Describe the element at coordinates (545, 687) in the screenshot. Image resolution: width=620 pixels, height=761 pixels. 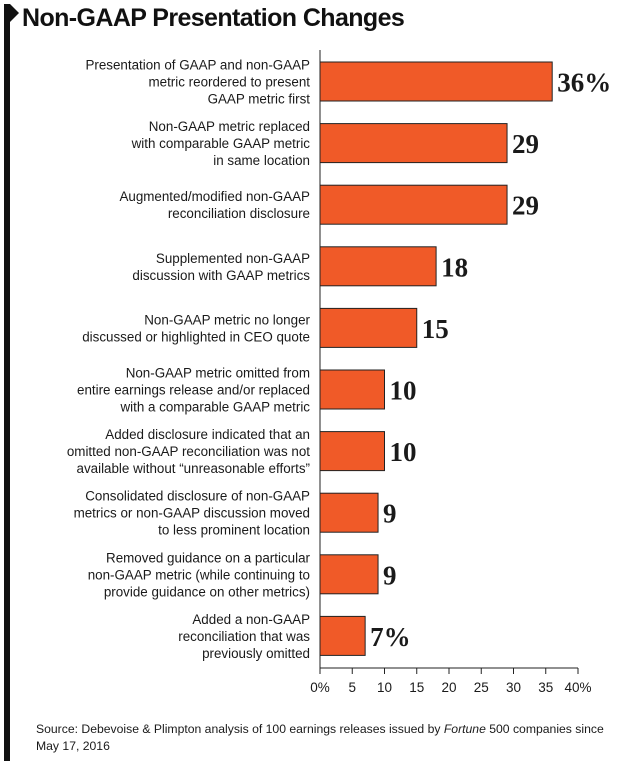
I see `x-tick-label-8: 35` at that location.